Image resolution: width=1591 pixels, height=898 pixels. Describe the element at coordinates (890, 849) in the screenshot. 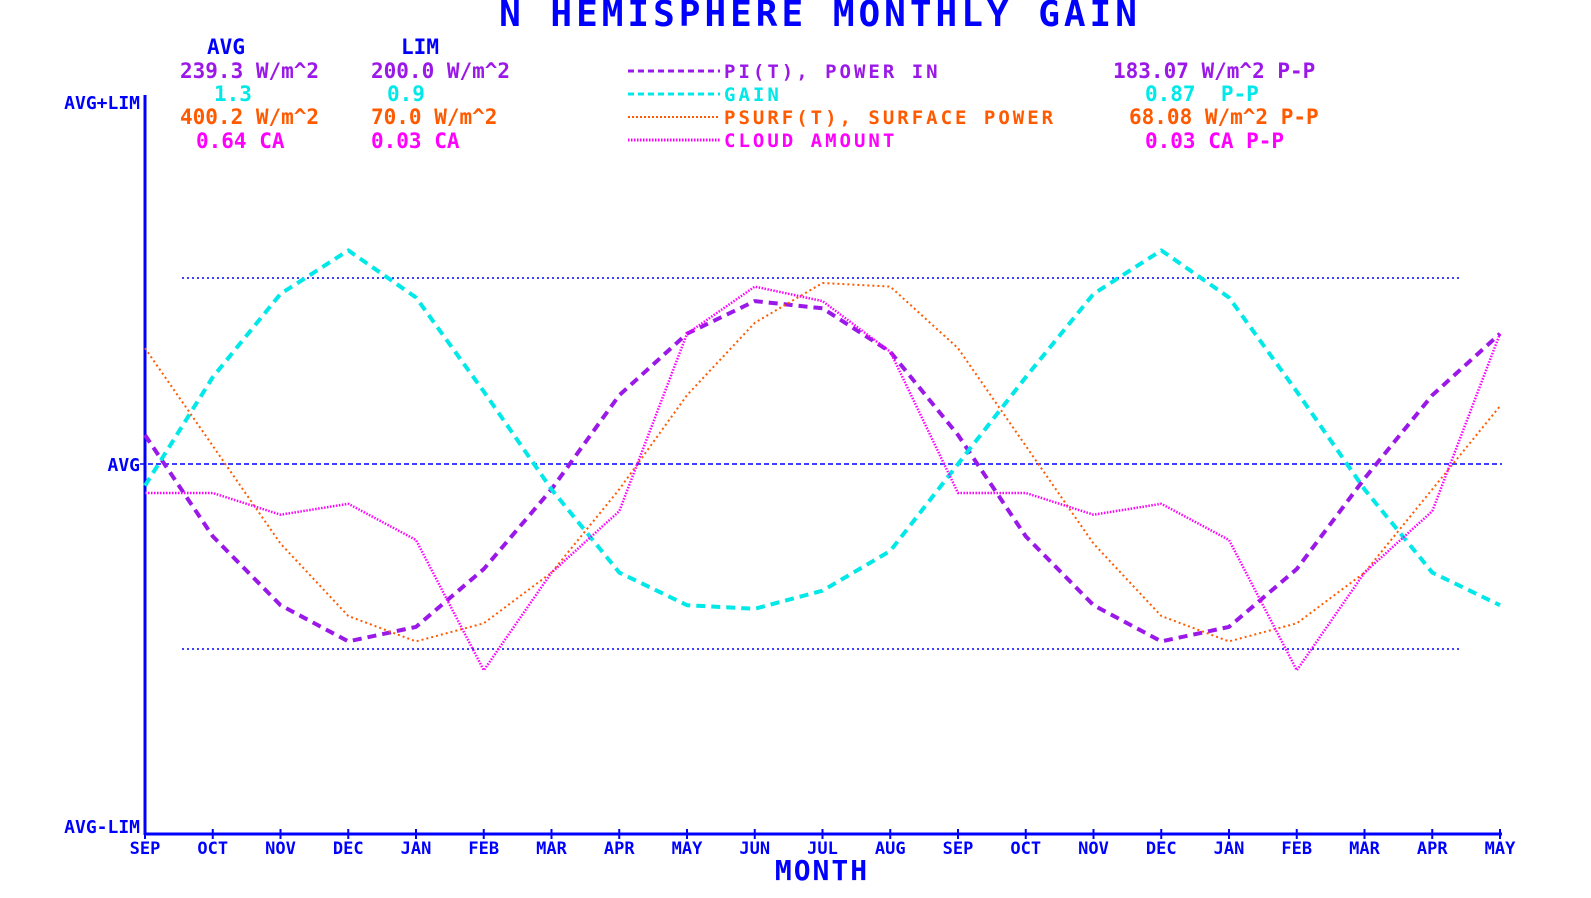

I see `x-tick-label: AUG` at that location.